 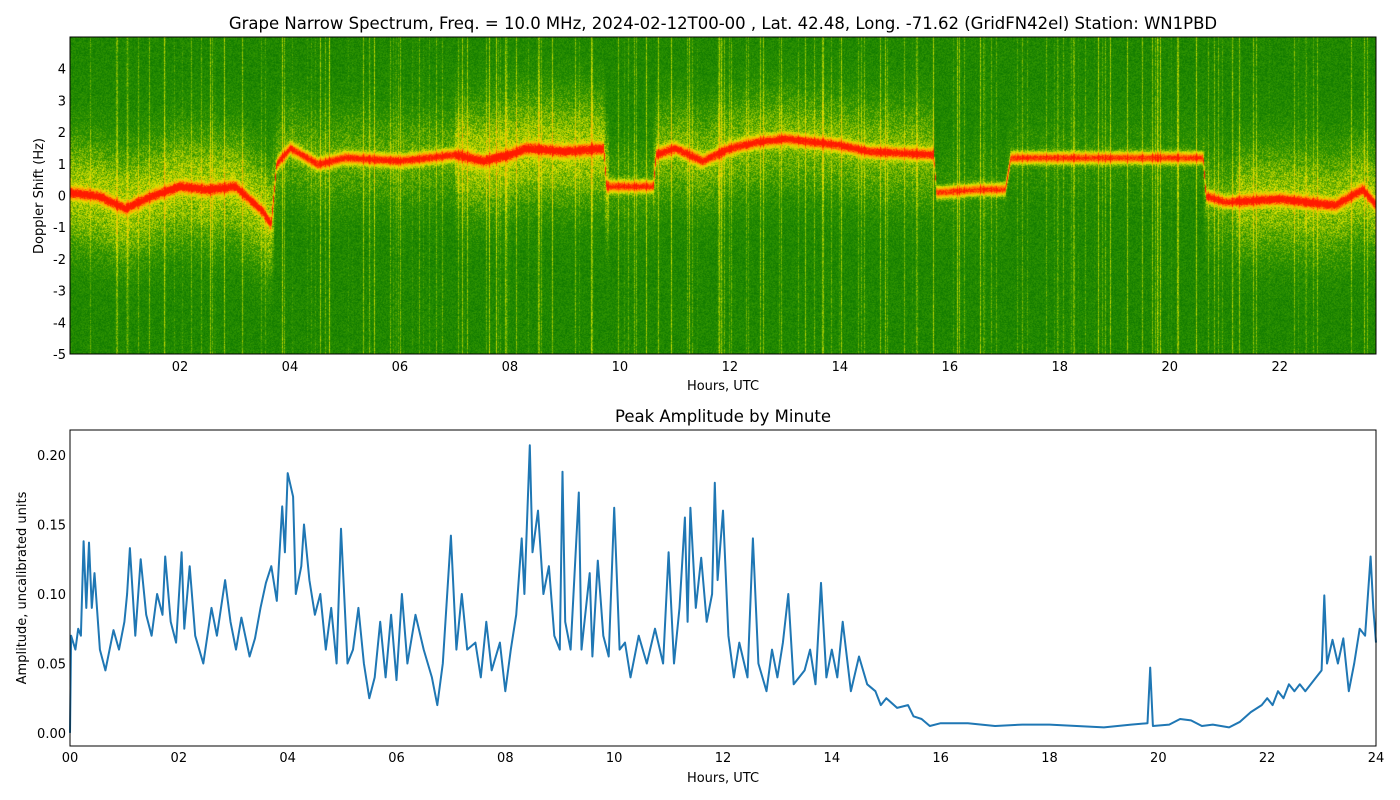 I want to click on y-tick-label: 0.15, so click(x=51, y=525).